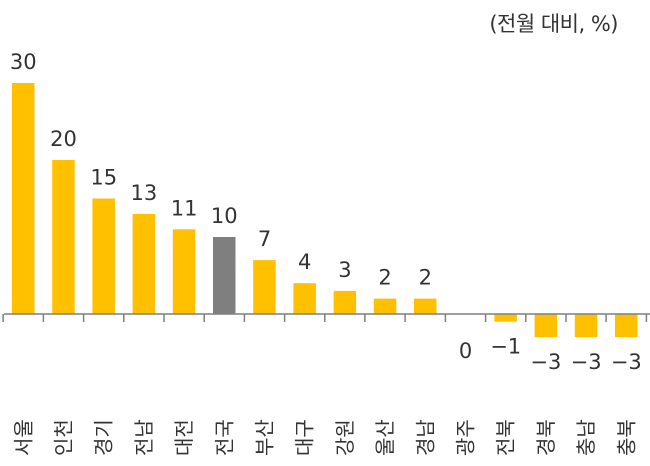 This screenshot has width=650, height=466. I want to click on value-label-경남: 2, so click(425, 278).